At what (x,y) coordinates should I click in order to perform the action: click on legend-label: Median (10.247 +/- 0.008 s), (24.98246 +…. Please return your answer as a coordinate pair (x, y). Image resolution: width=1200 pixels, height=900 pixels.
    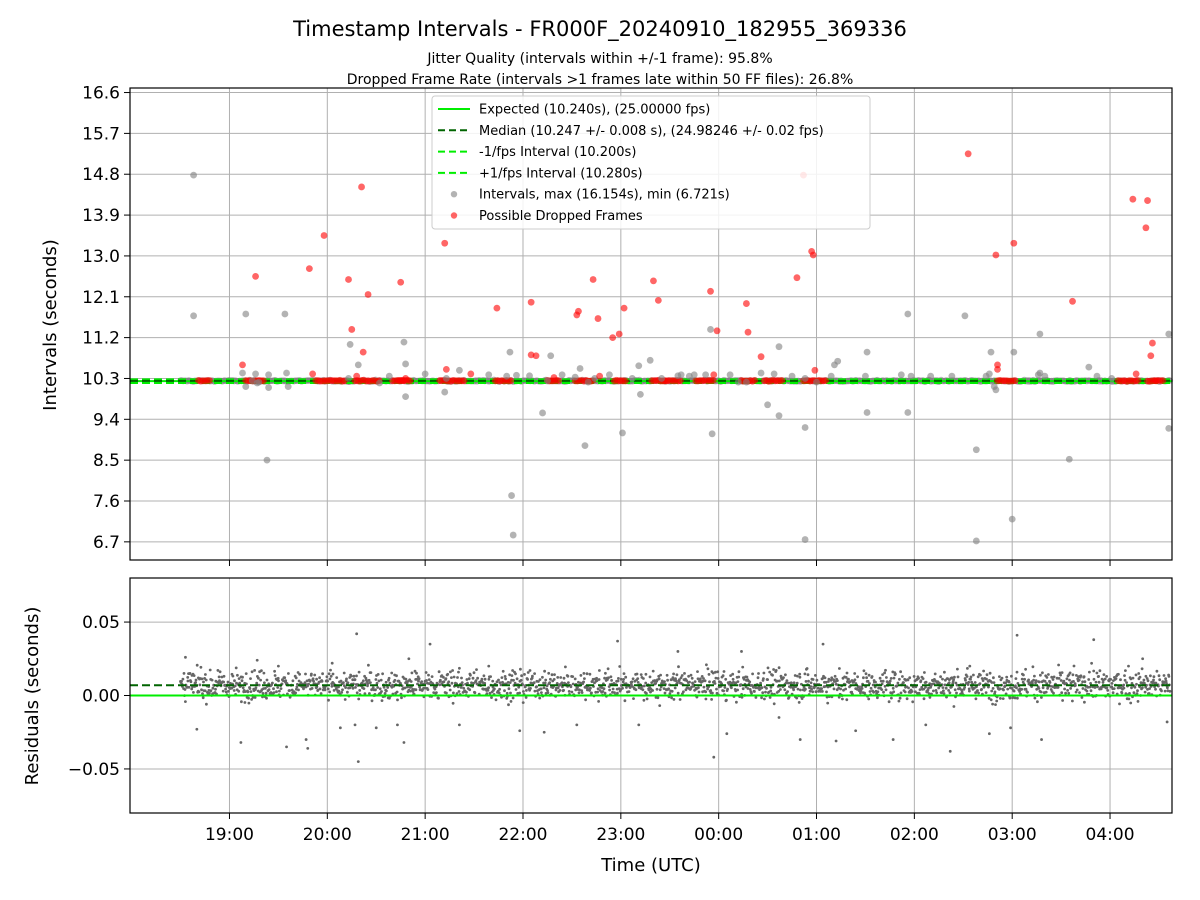
    Looking at the image, I should click on (651, 131).